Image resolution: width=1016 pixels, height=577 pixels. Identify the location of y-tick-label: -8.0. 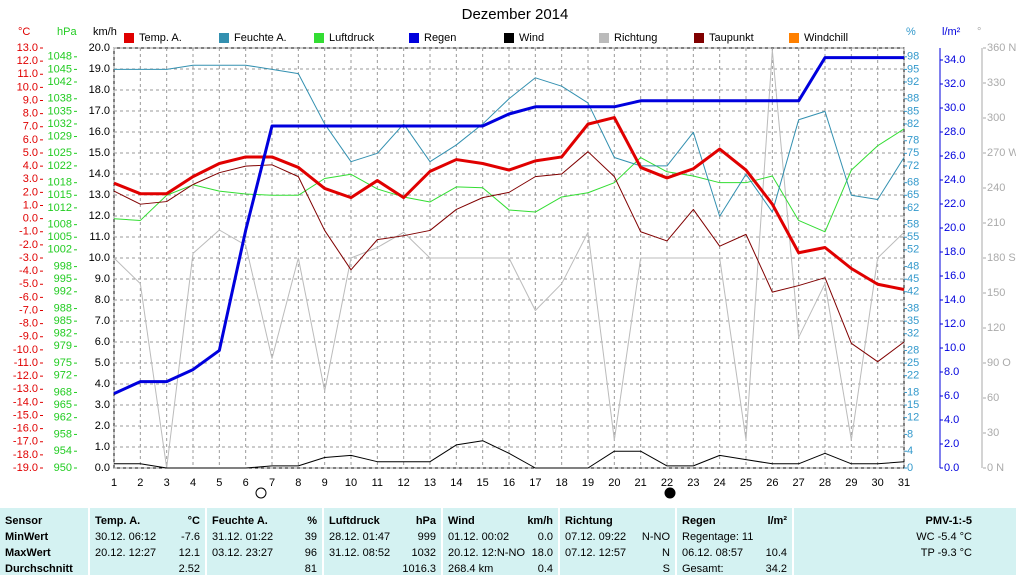
(28, 324).